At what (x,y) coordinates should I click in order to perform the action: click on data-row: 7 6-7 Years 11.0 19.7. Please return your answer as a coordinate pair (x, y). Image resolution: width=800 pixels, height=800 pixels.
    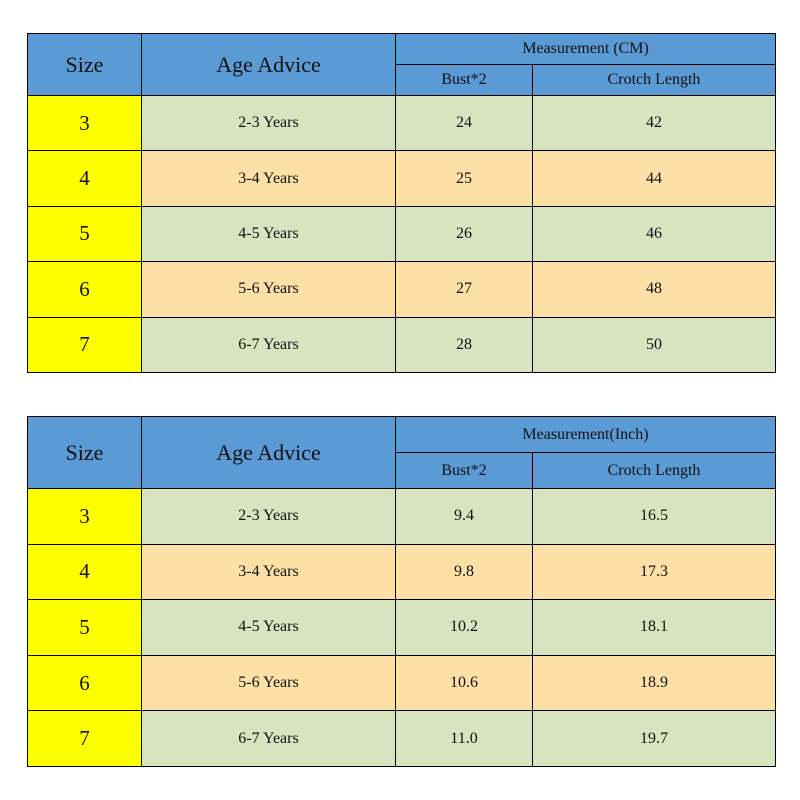
    Looking at the image, I should click on (402, 738).